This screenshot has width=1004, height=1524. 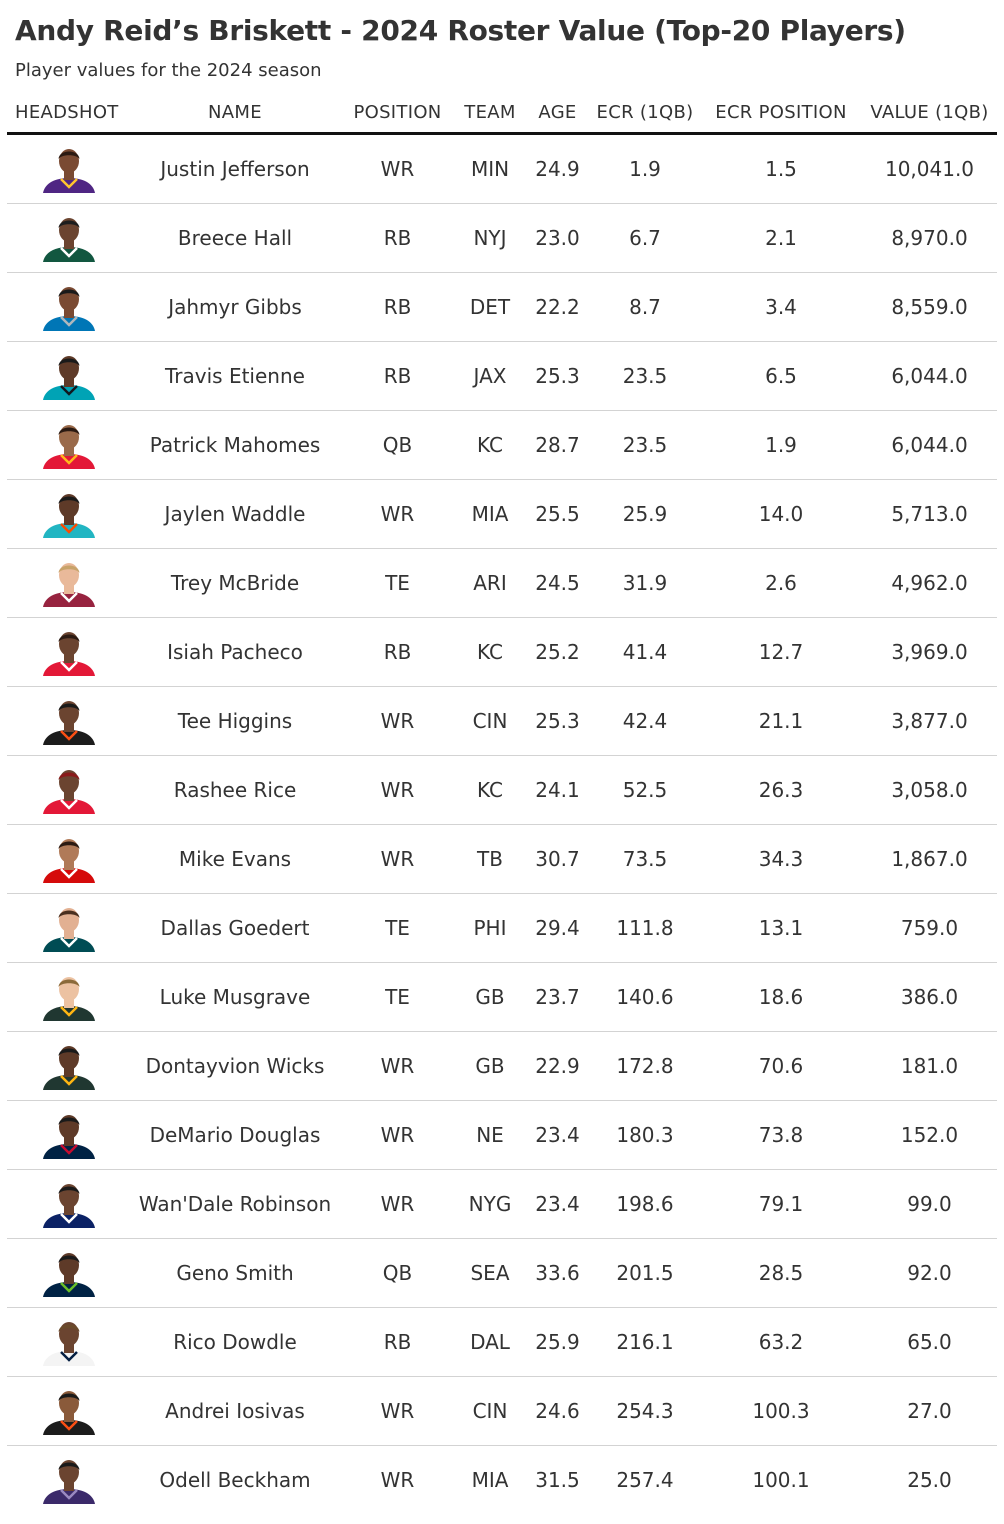 What do you see at coordinates (557, 113) in the screenshot?
I see `column-header-age: AGE` at bounding box center [557, 113].